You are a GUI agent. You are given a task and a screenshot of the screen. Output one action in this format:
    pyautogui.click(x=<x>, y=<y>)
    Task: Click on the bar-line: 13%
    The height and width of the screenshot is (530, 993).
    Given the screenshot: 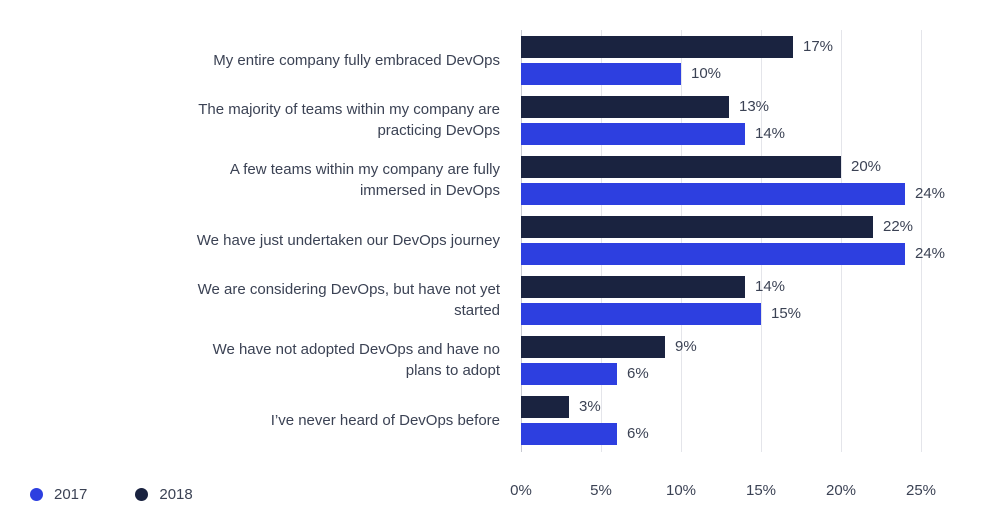 What is the action you would take?
    pyautogui.click(x=743, y=106)
    